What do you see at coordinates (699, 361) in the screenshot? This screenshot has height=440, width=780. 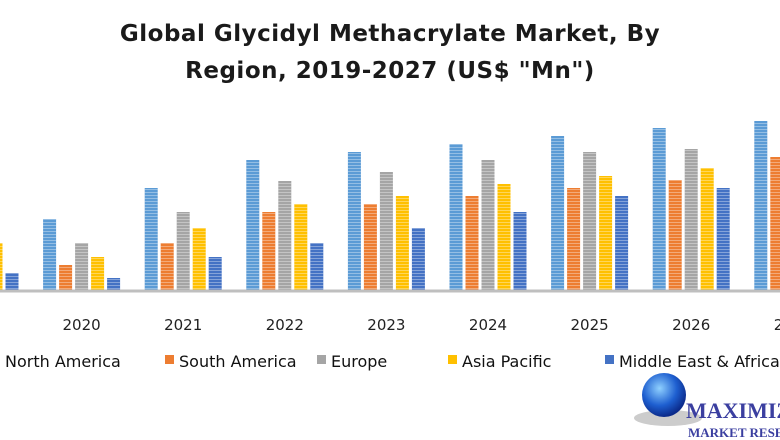 I see `legend-label: Middle East & Africa` at bounding box center [699, 361].